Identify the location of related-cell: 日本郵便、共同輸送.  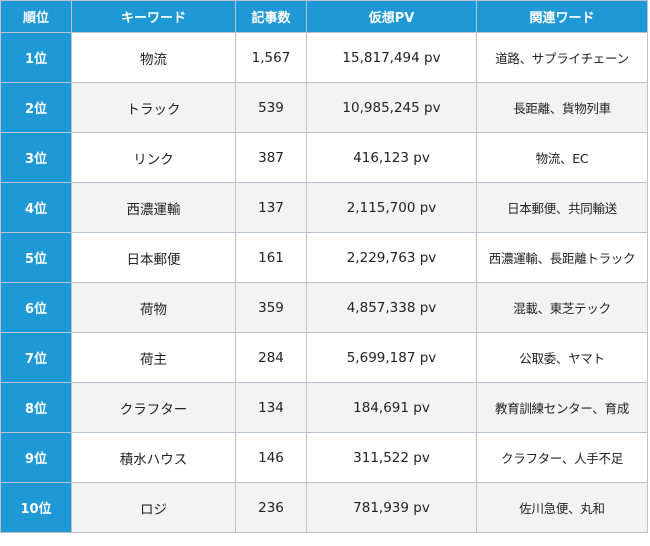
(562, 207).